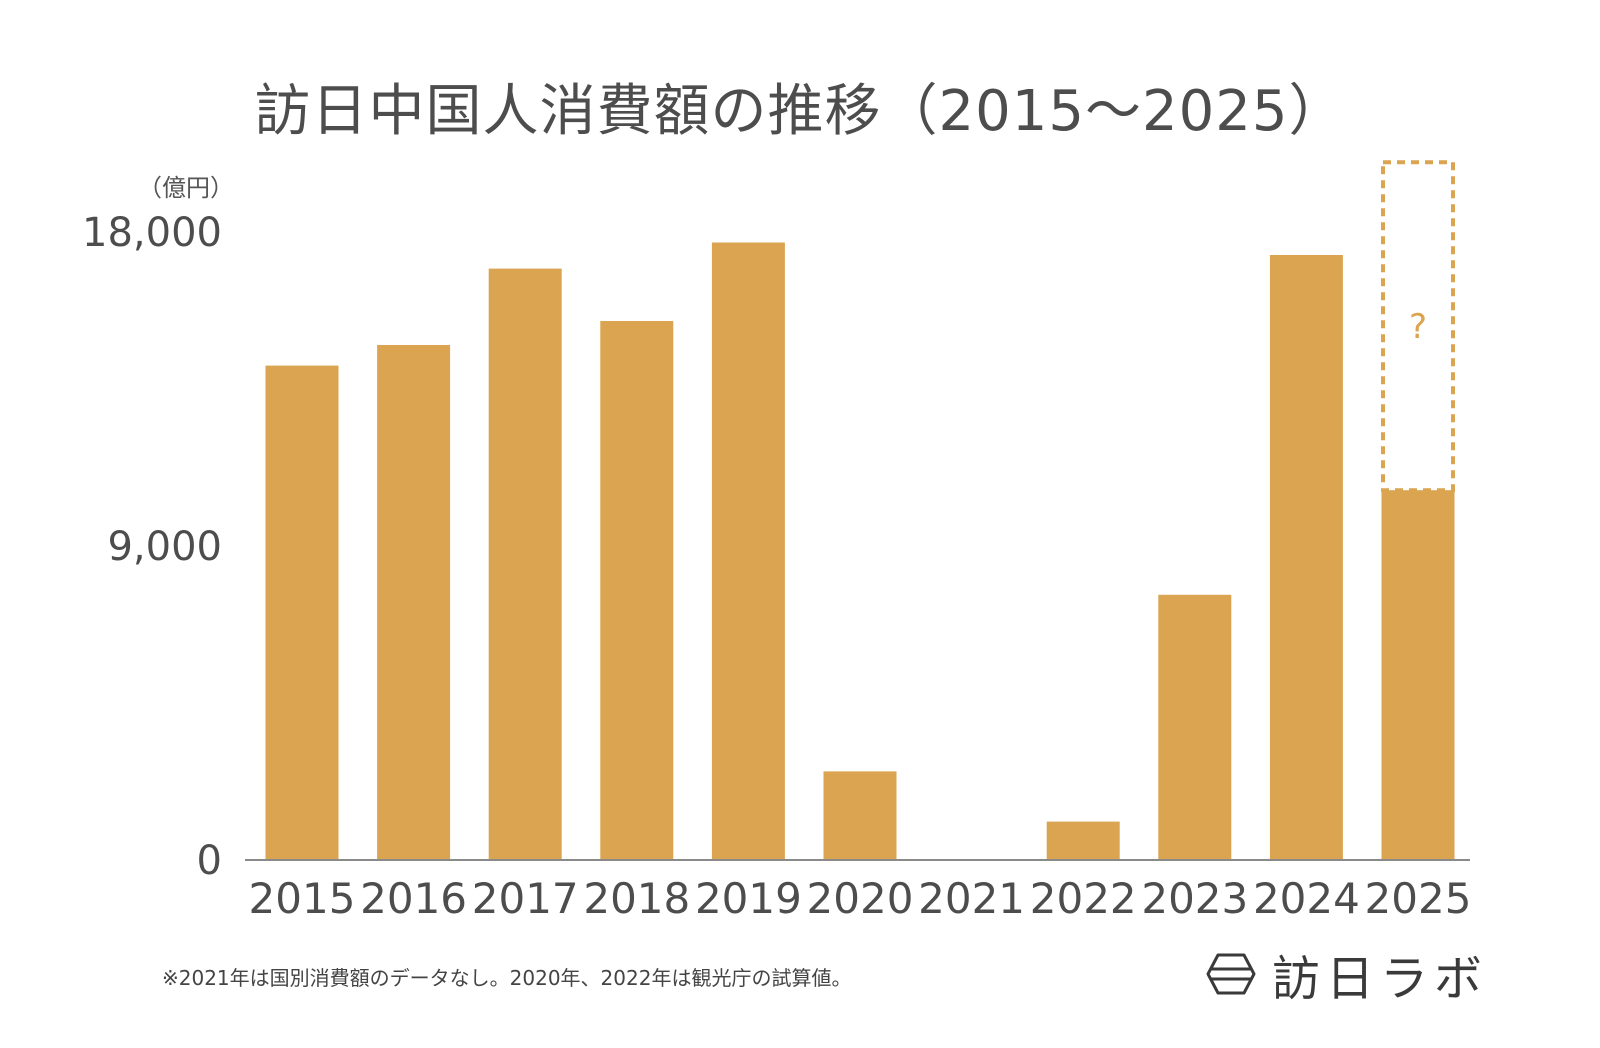 The width and height of the screenshot is (1600, 1048). What do you see at coordinates (302, 898) in the screenshot?
I see `x-tick-label-2015: 2015` at bounding box center [302, 898].